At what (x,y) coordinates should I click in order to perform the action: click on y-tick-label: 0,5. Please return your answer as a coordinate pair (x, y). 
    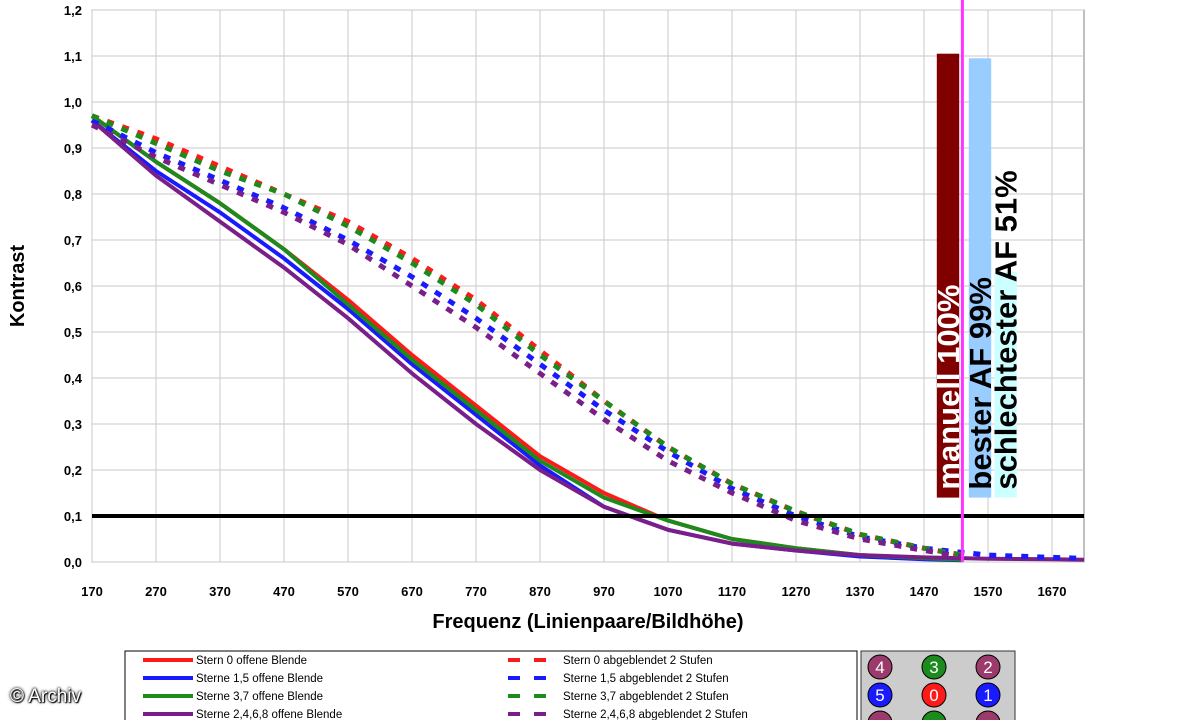
    Looking at the image, I should click on (73, 332).